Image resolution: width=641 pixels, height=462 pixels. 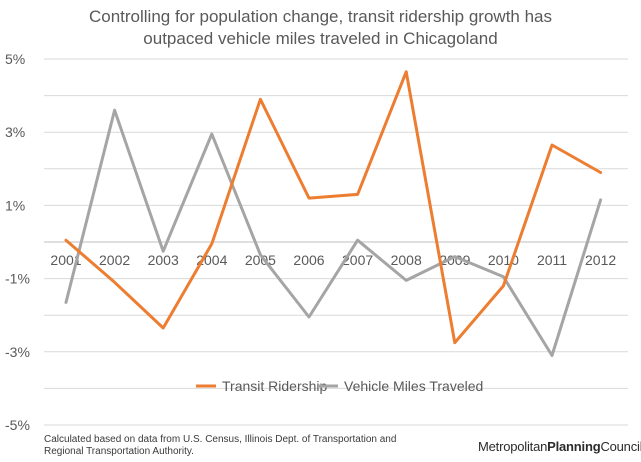 What do you see at coordinates (15, 132) in the screenshot?
I see `y-tick-label: 3%` at bounding box center [15, 132].